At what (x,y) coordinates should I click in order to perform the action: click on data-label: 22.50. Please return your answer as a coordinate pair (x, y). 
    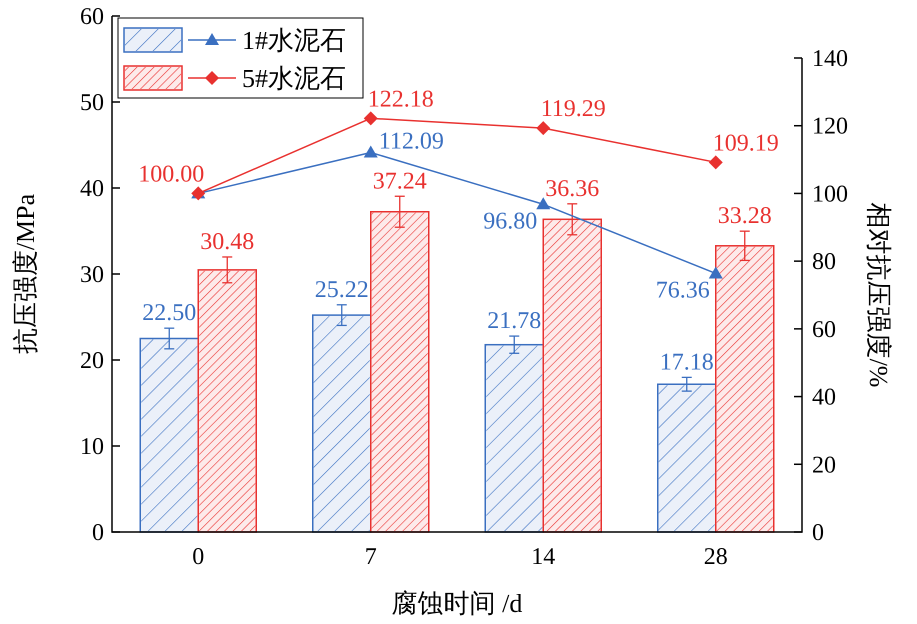
    Looking at the image, I should click on (169, 313).